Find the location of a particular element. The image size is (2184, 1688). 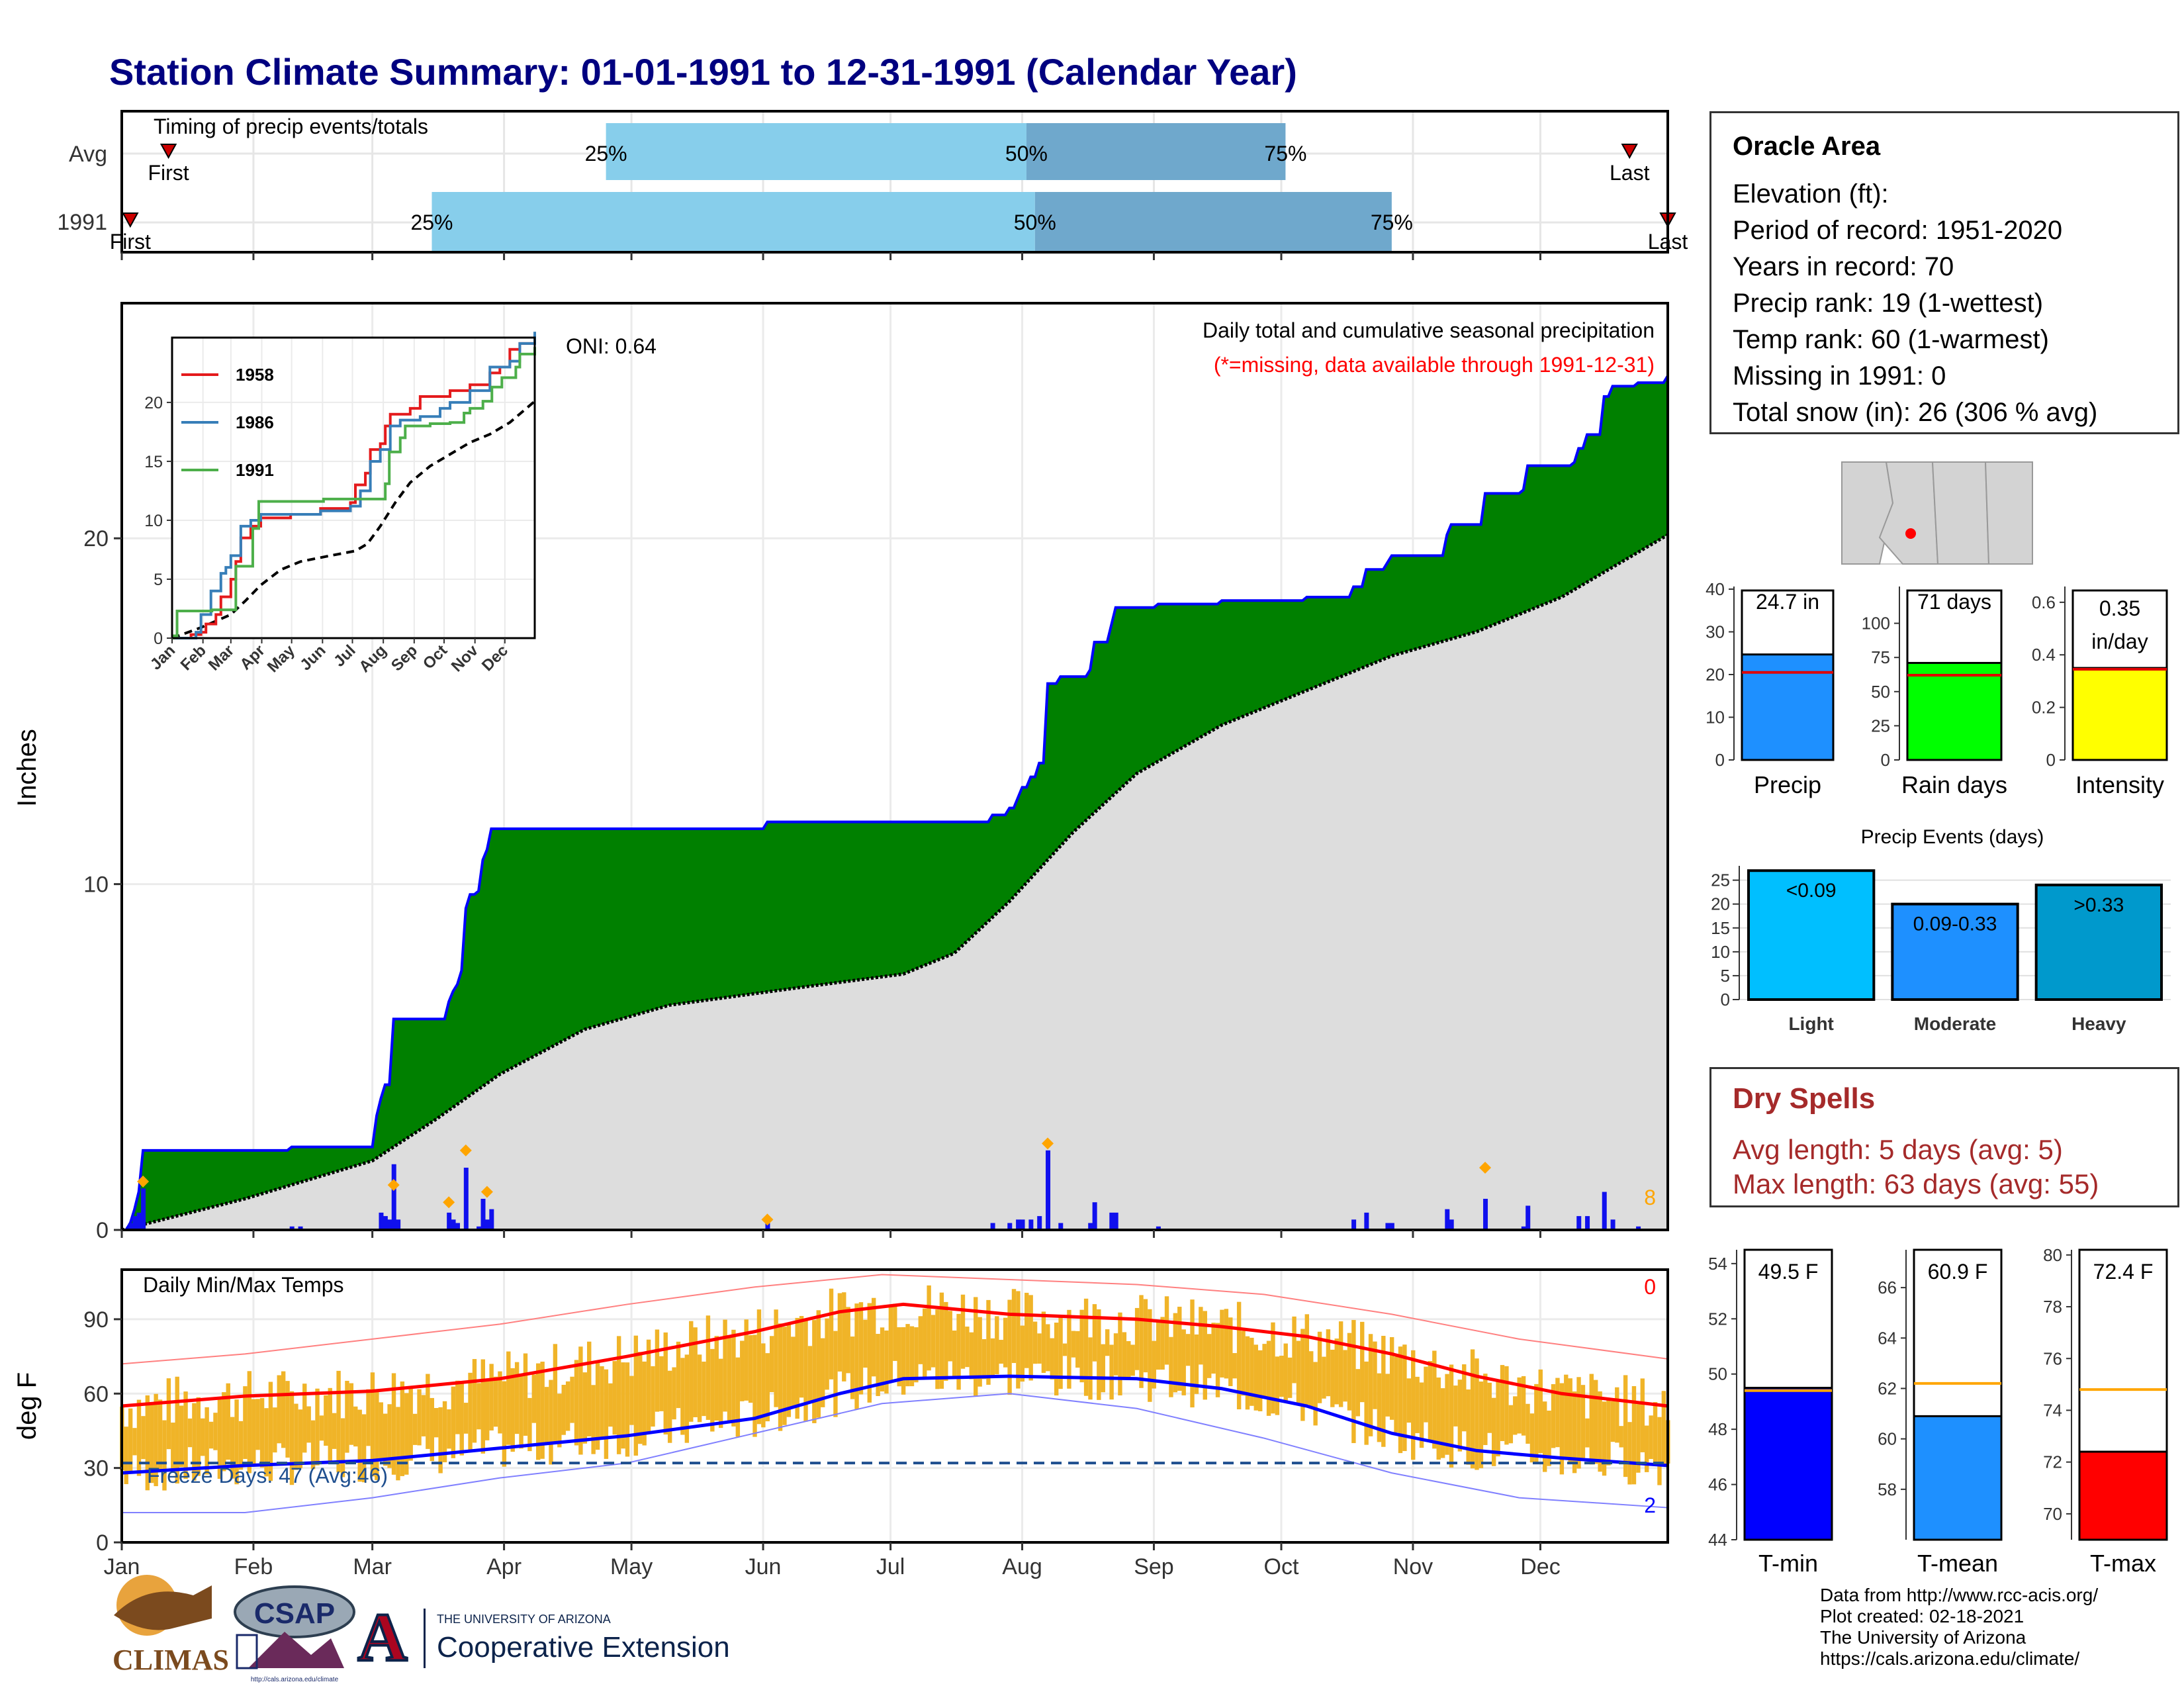

locator-map is located at coordinates (1937, 513).